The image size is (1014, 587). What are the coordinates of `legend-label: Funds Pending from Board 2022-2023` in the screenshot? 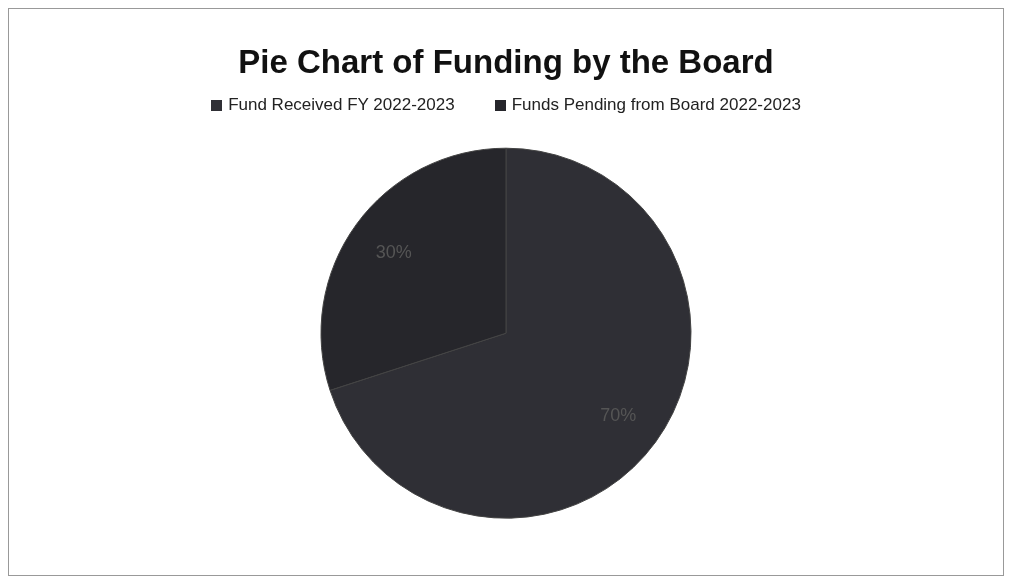 It's located at (655, 105).